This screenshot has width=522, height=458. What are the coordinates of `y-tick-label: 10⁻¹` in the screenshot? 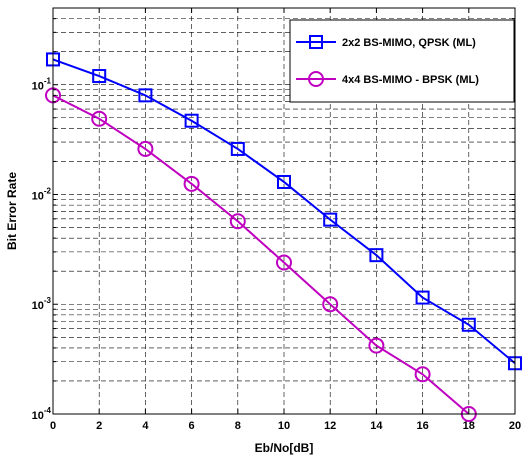 It's located at (42, 85).